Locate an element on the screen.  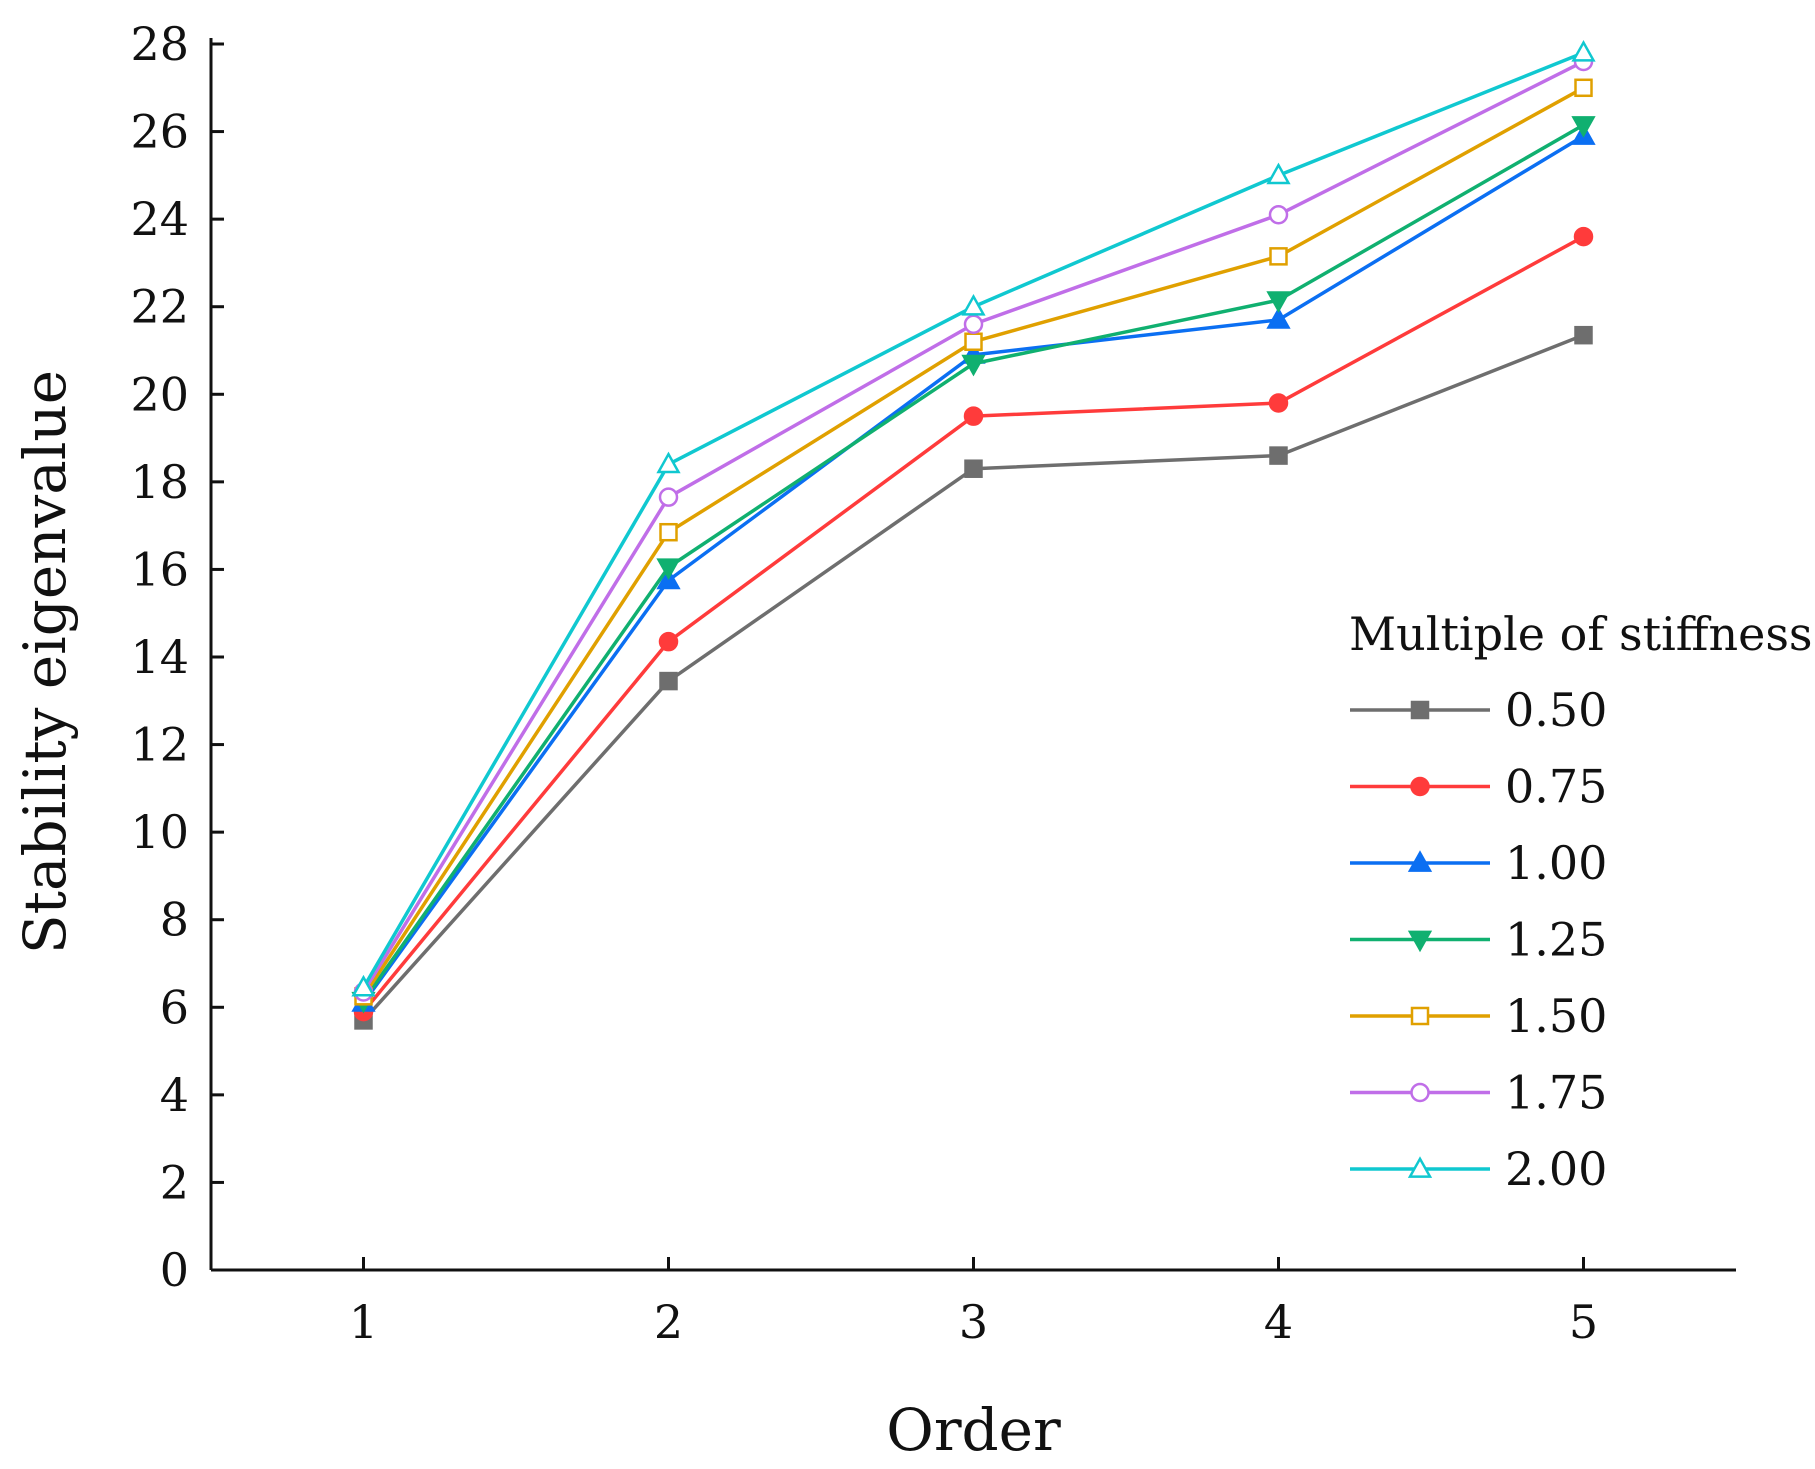
y-tick-label: 28 is located at coordinates (159, 44).